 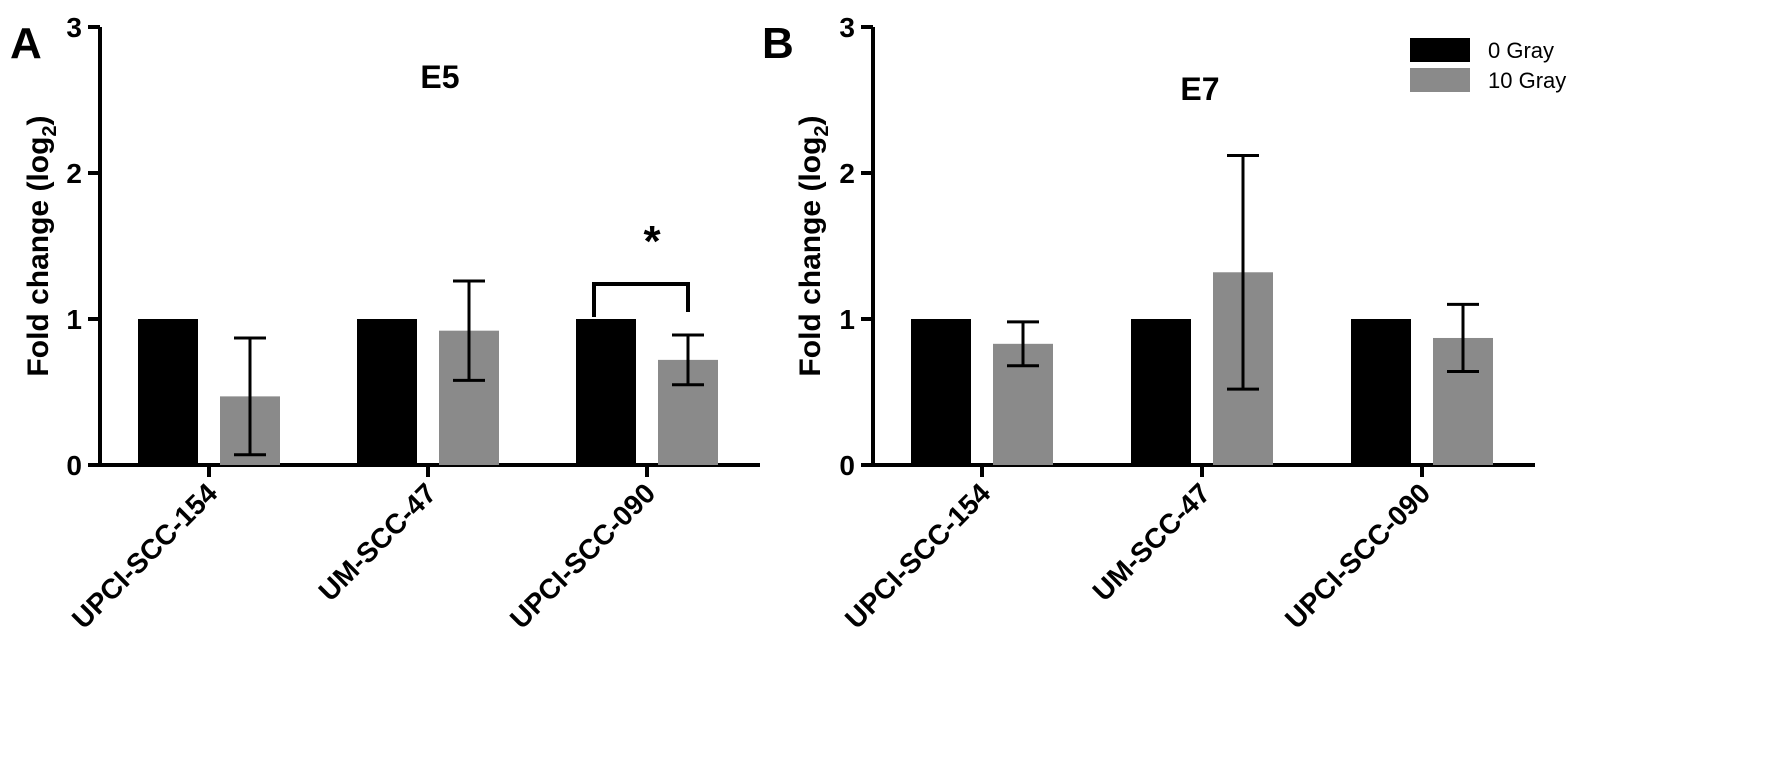 I want to click on legend-label-1: 10 Gray, so click(x=1527, y=80).